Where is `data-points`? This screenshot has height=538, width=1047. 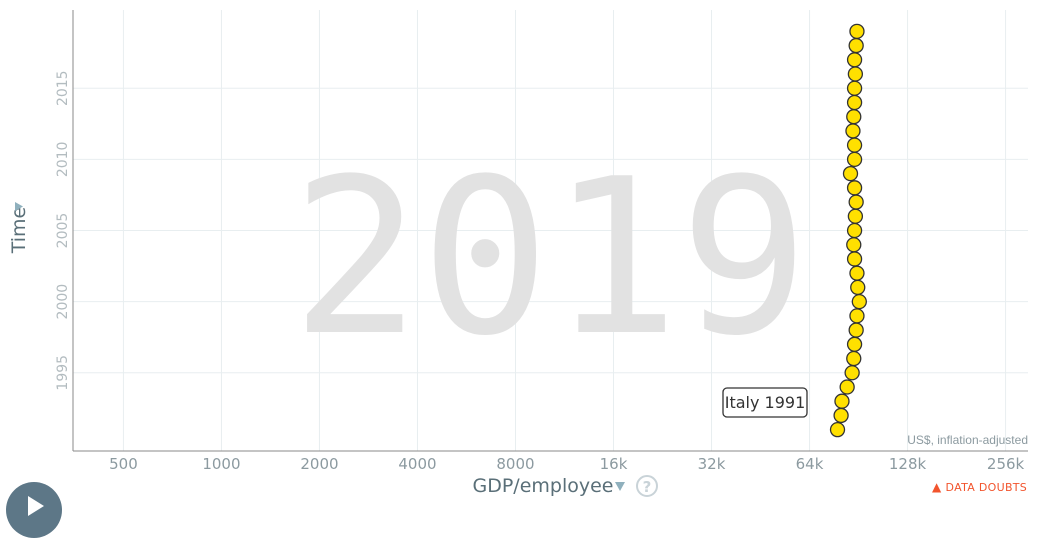
data-points is located at coordinates (848, 230).